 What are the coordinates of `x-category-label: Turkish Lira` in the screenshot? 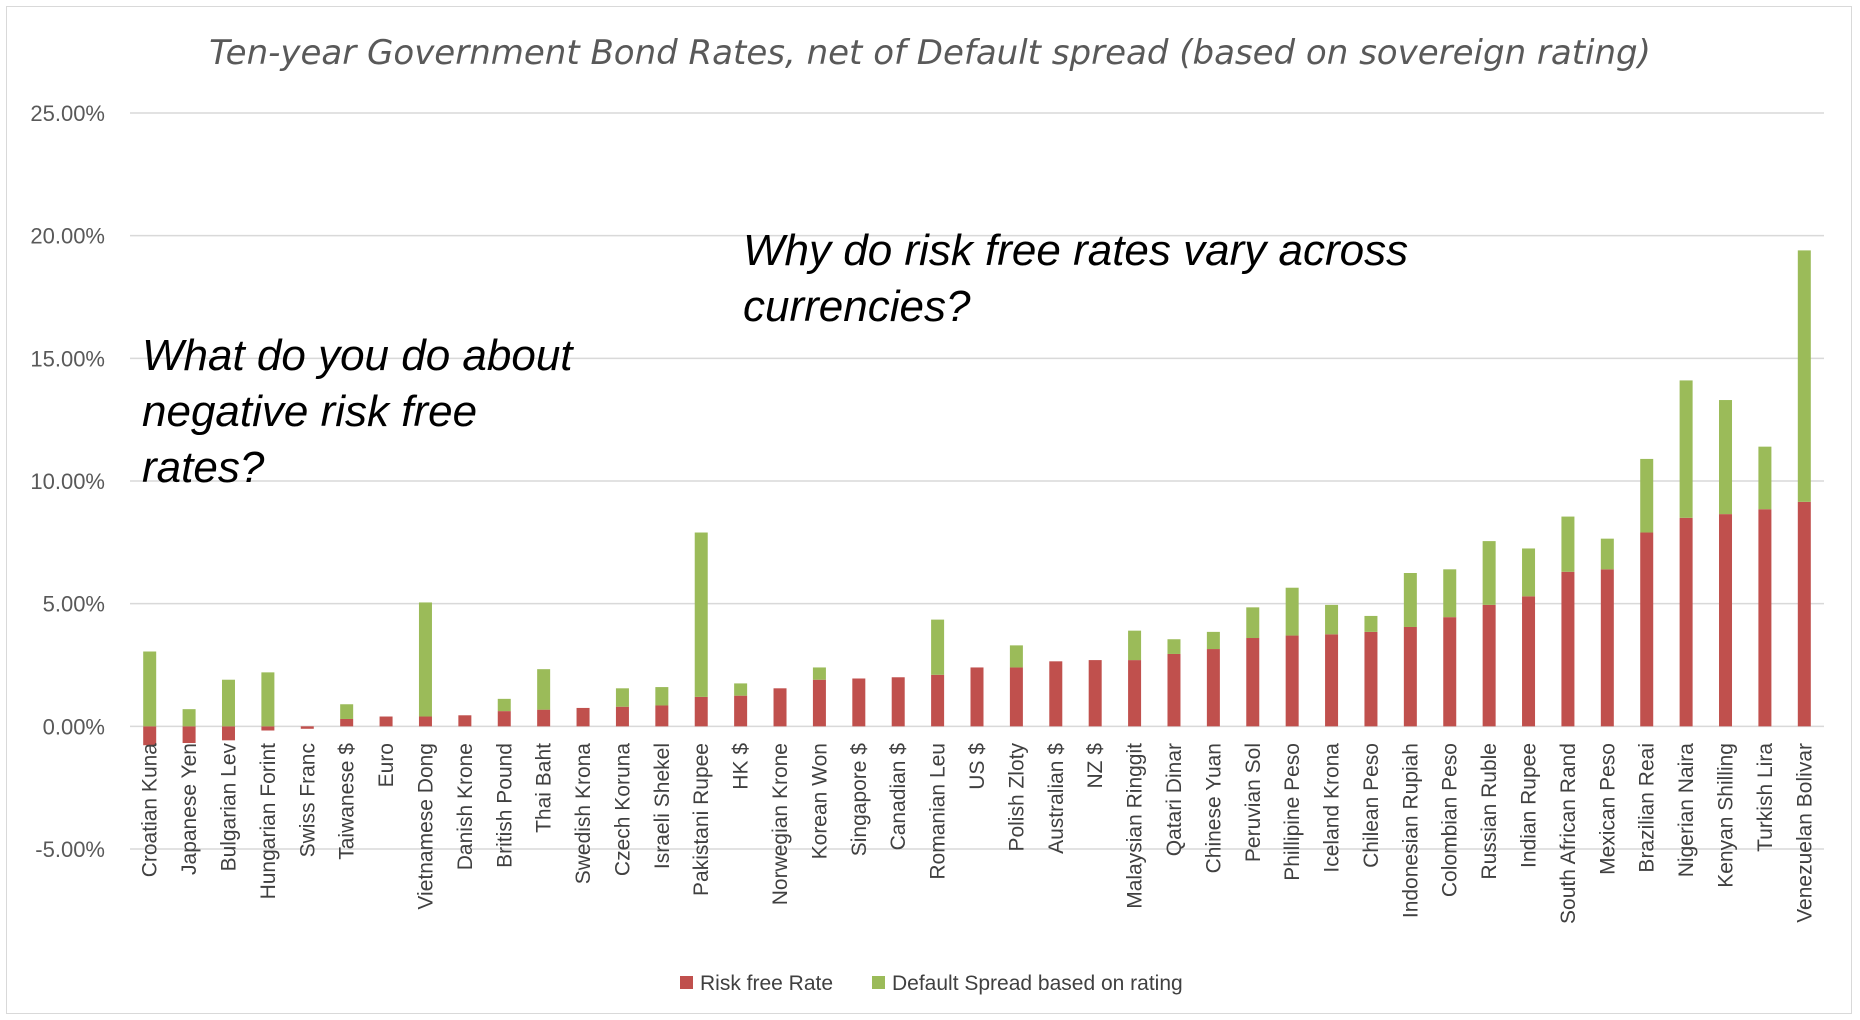 It's located at (1765, 797).